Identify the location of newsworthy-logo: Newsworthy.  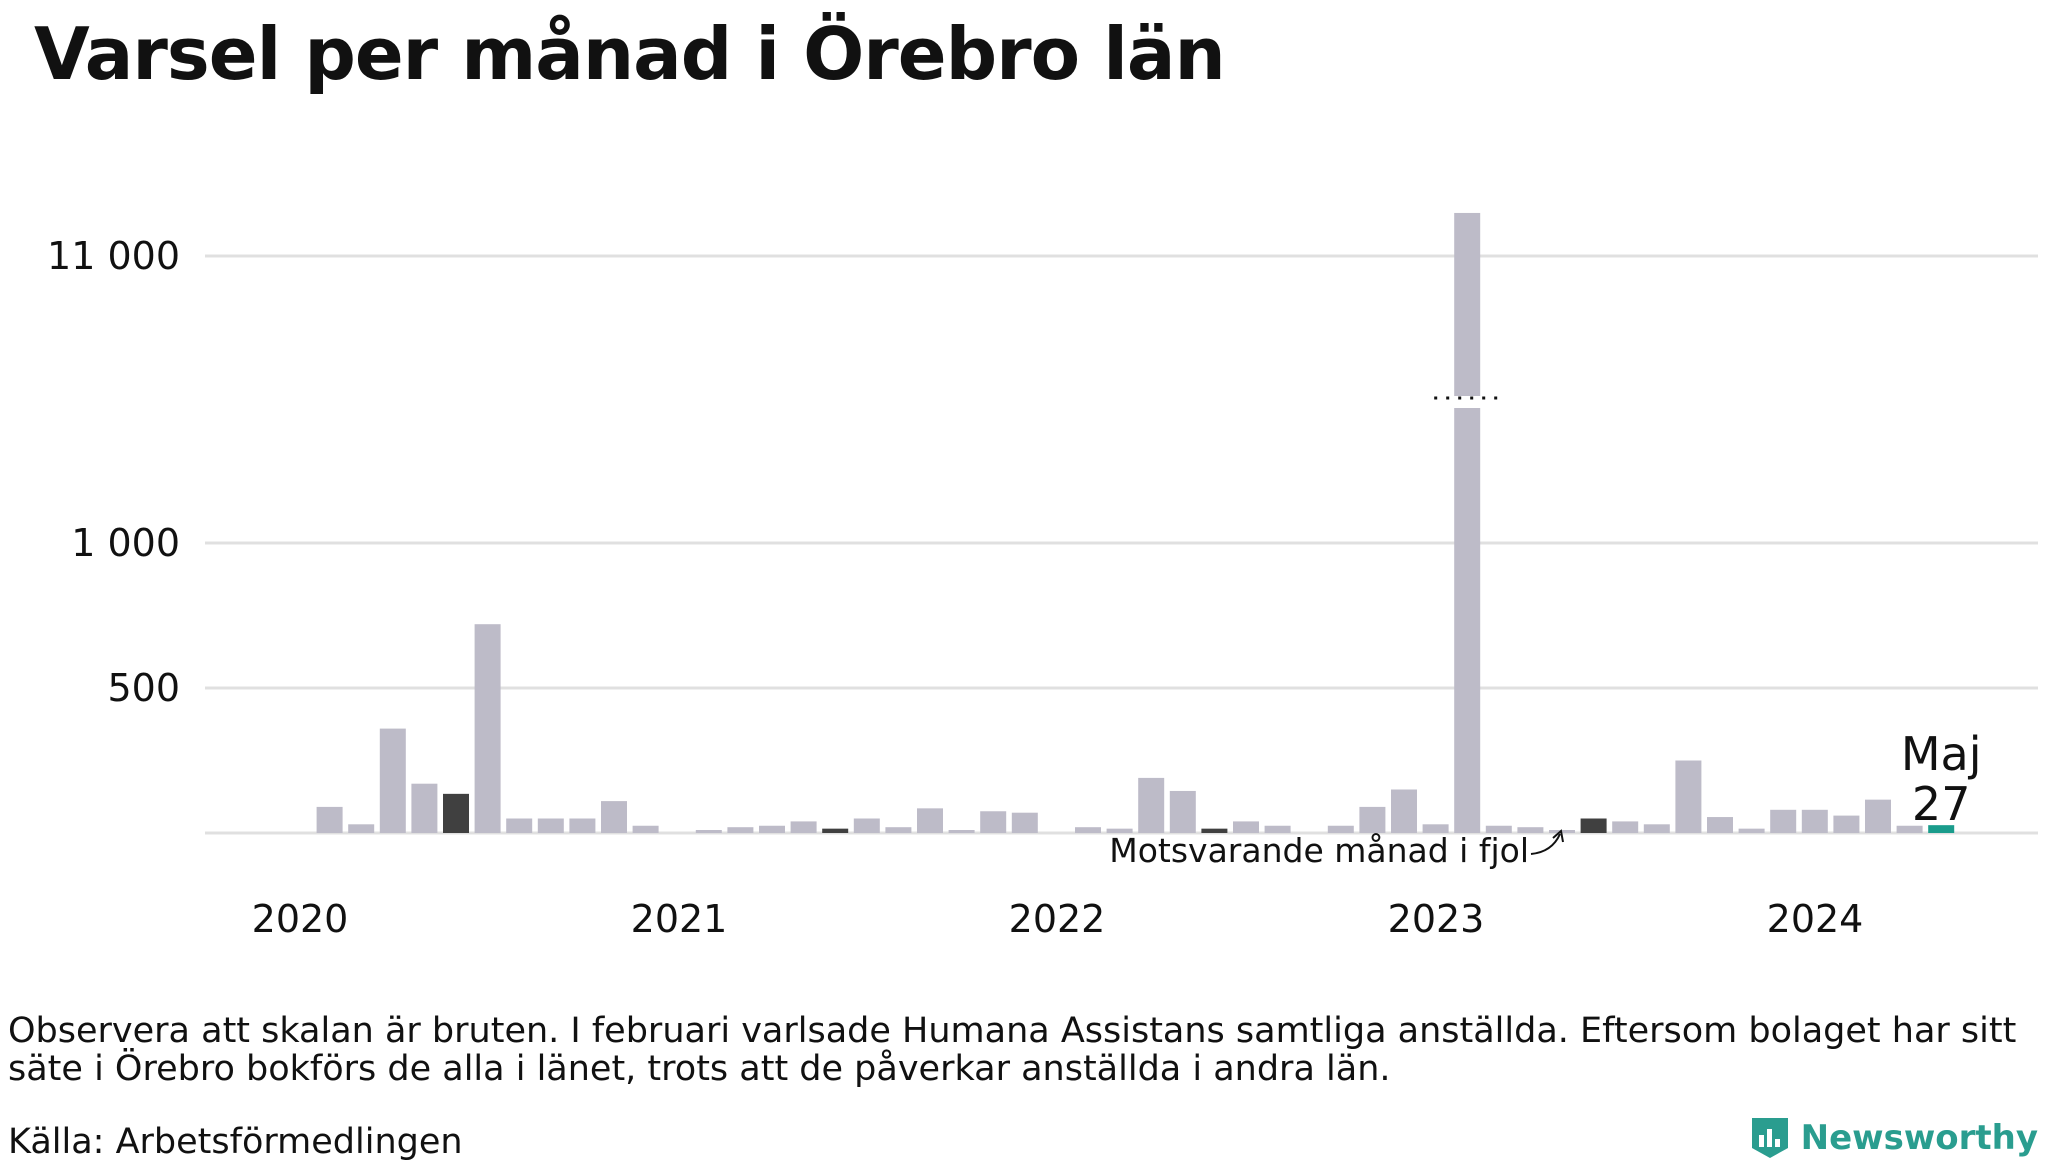
(1893, 1138).